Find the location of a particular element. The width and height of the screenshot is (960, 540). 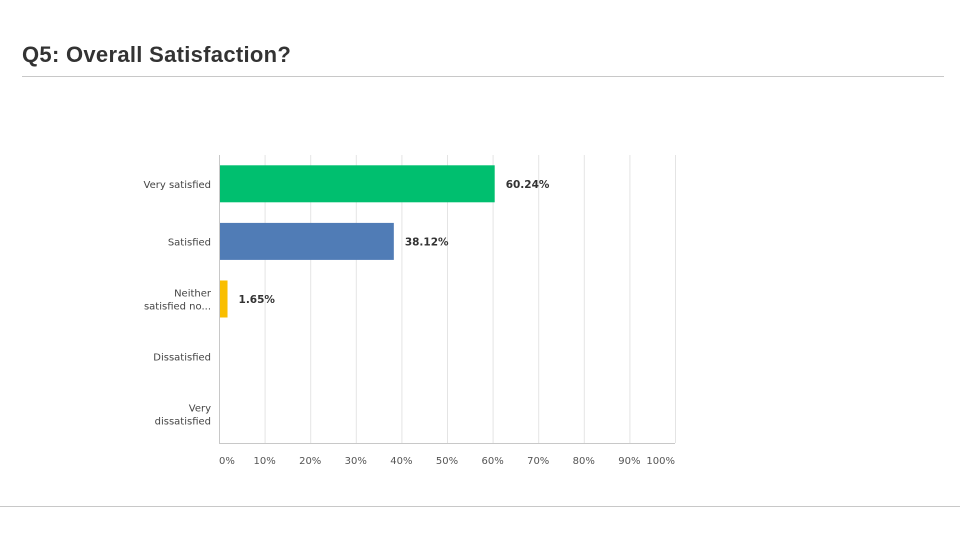

category-label: Dissatisfied is located at coordinates (182, 358).